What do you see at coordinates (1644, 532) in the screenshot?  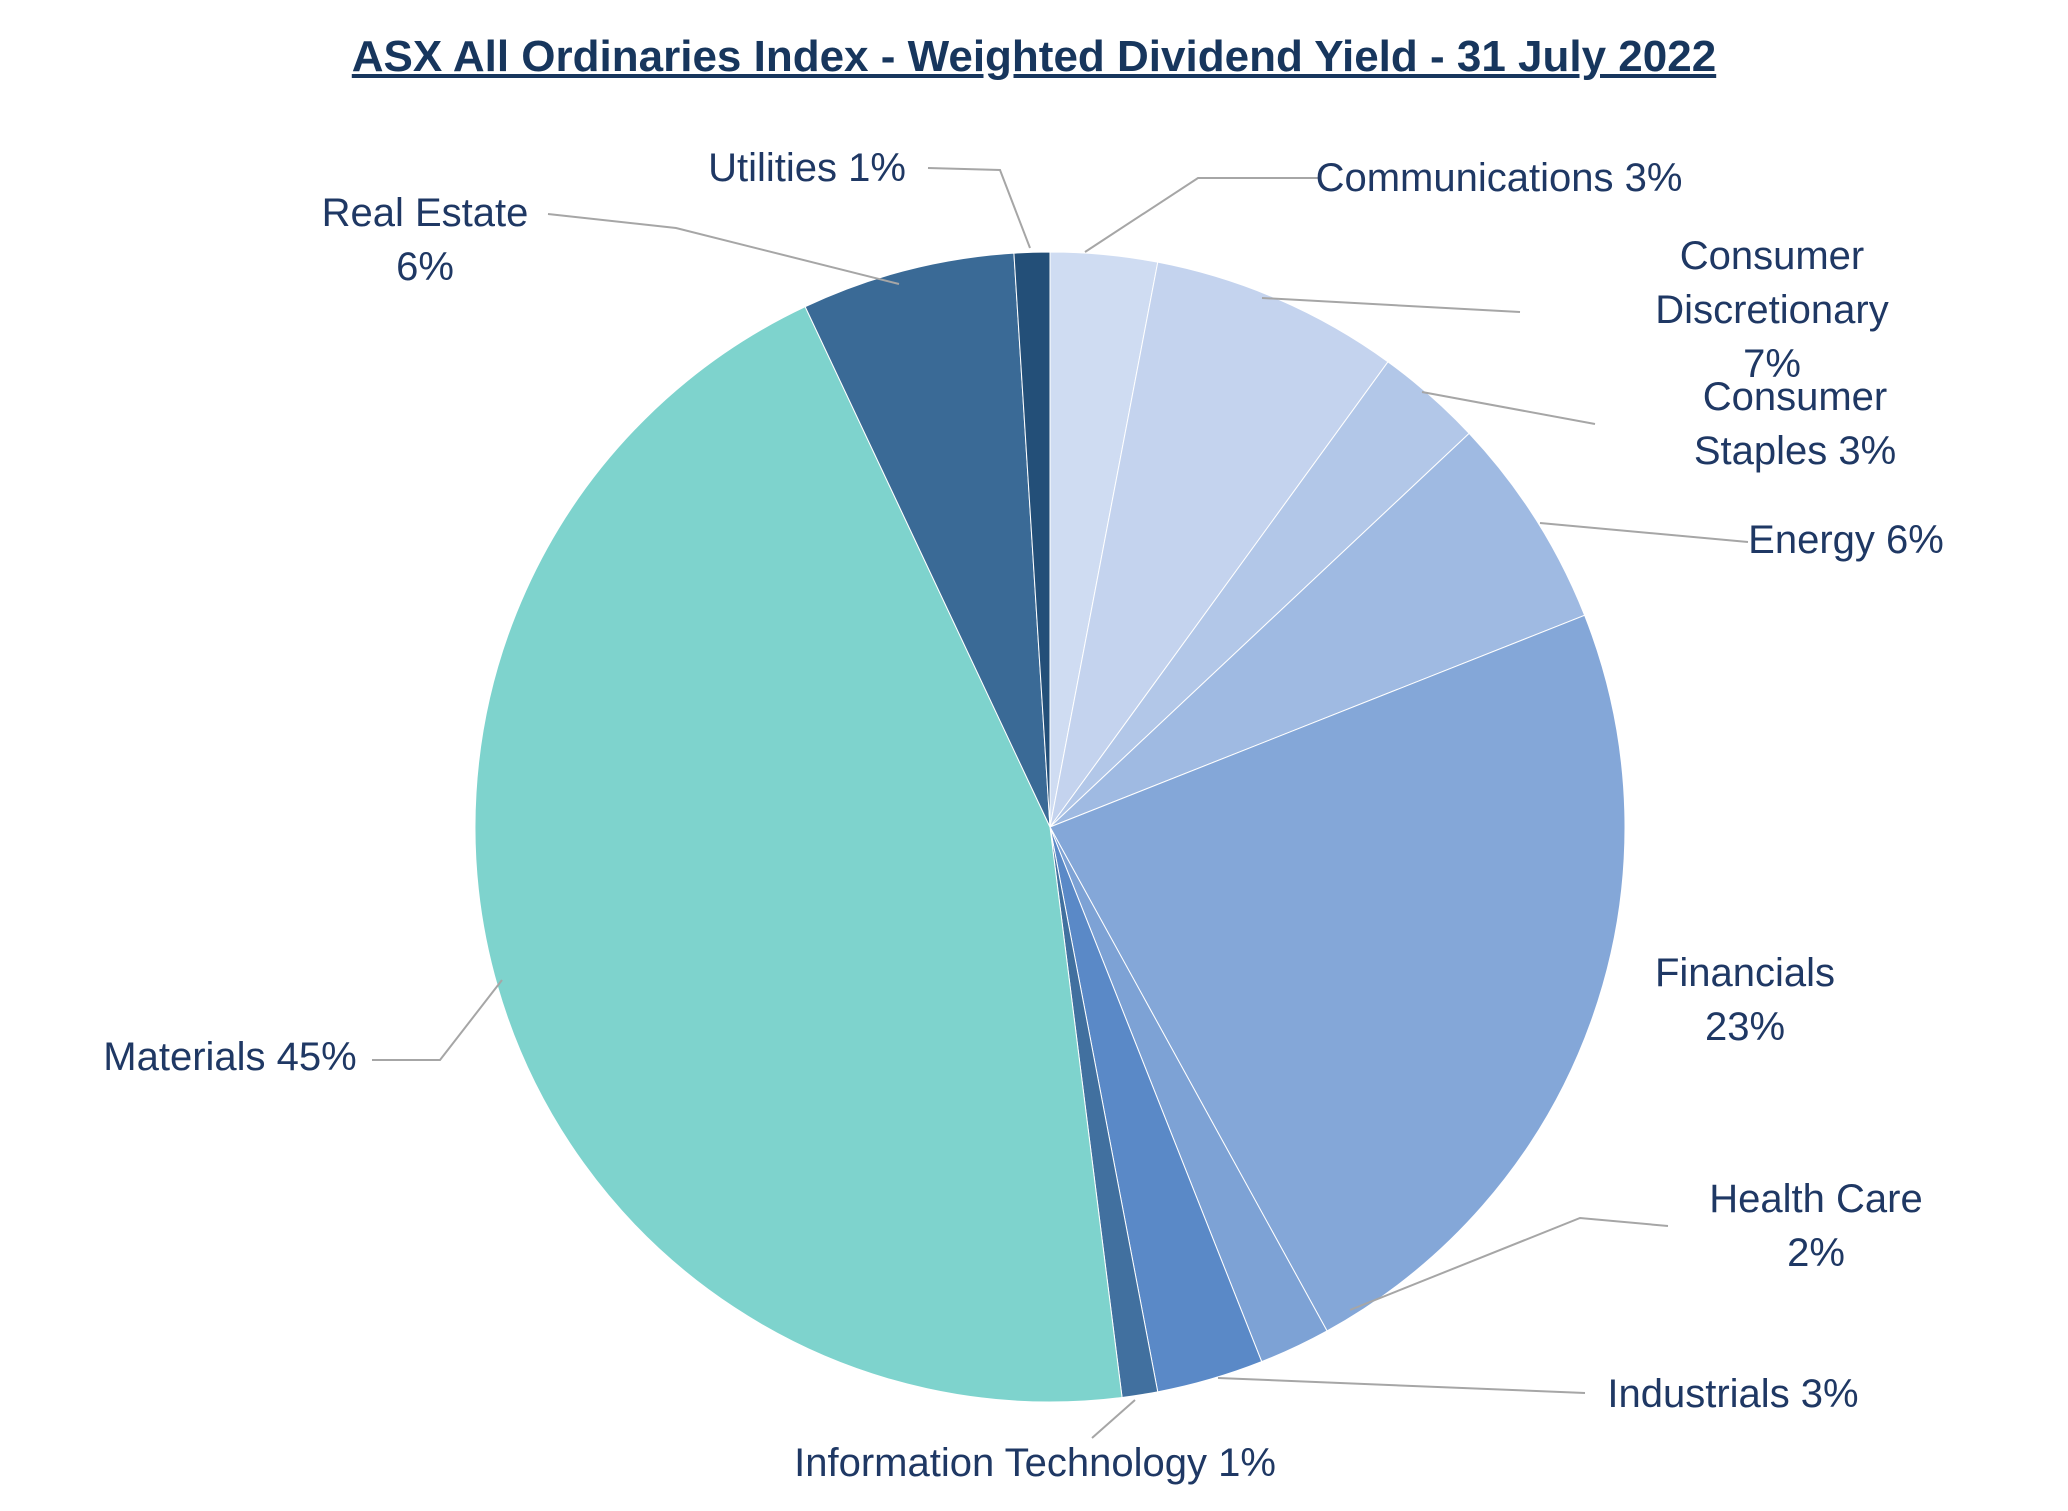 I see `leader-line-energy` at bounding box center [1644, 532].